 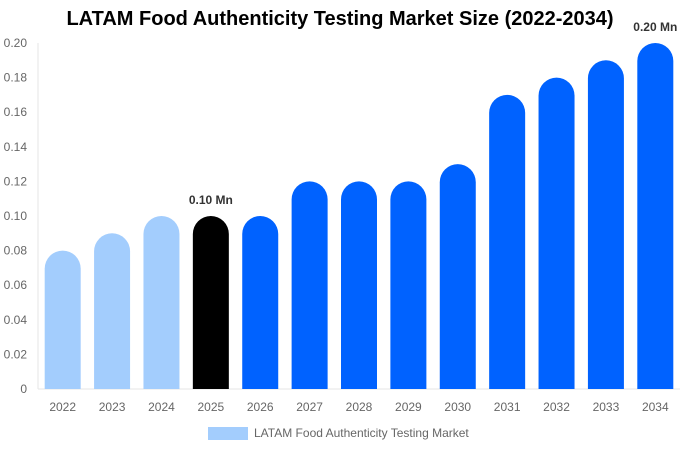 What do you see at coordinates (16, 112) in the screenshot?
I see `y-tick-label: 0.16` at bounding box center [16, 112].